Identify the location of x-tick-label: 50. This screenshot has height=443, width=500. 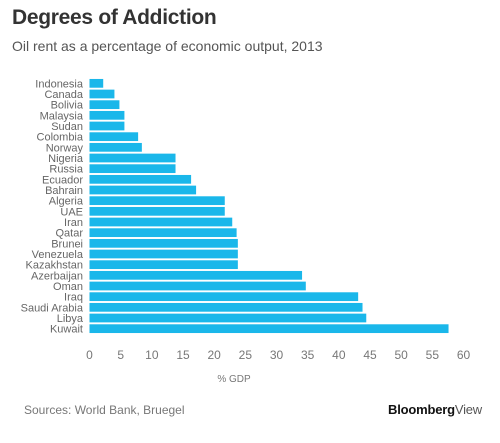
(401, 355).